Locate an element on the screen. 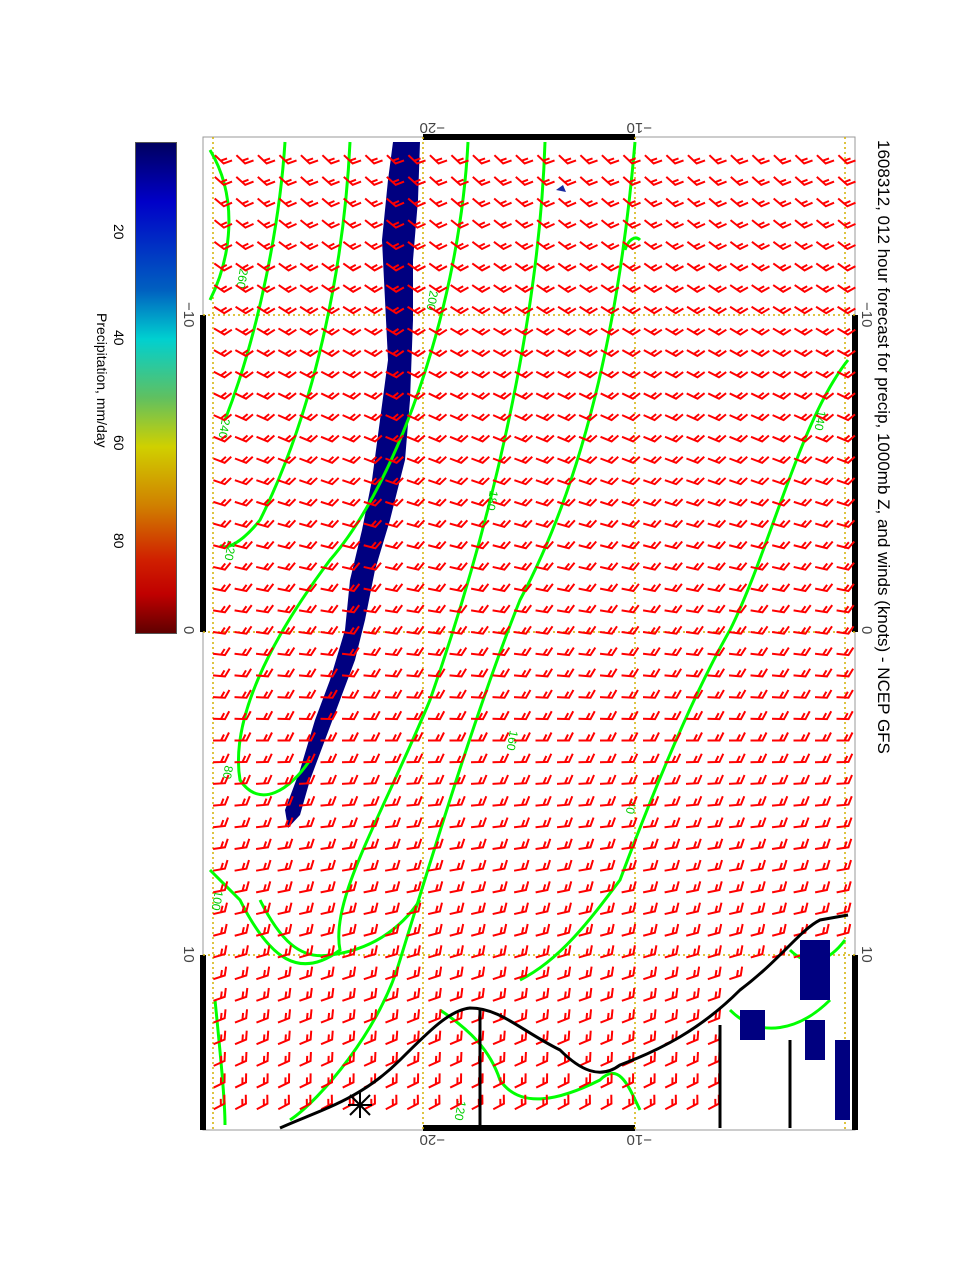 The width and height of the screenshot is (978, 1265). precip-band is located at coordinates (352, 485).